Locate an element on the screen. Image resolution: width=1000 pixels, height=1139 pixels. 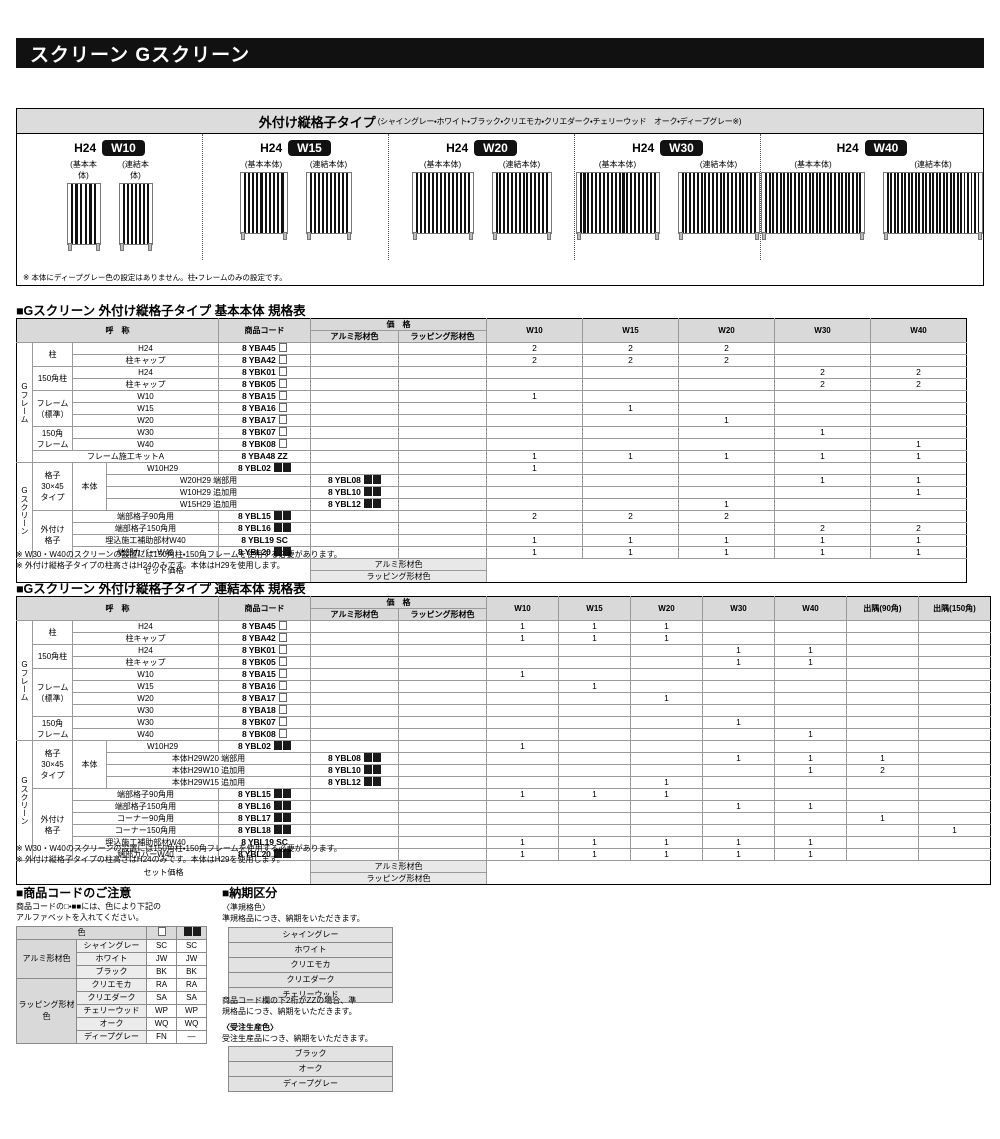
caption-basic: (基本本体) is located at coordinates (442, 164).